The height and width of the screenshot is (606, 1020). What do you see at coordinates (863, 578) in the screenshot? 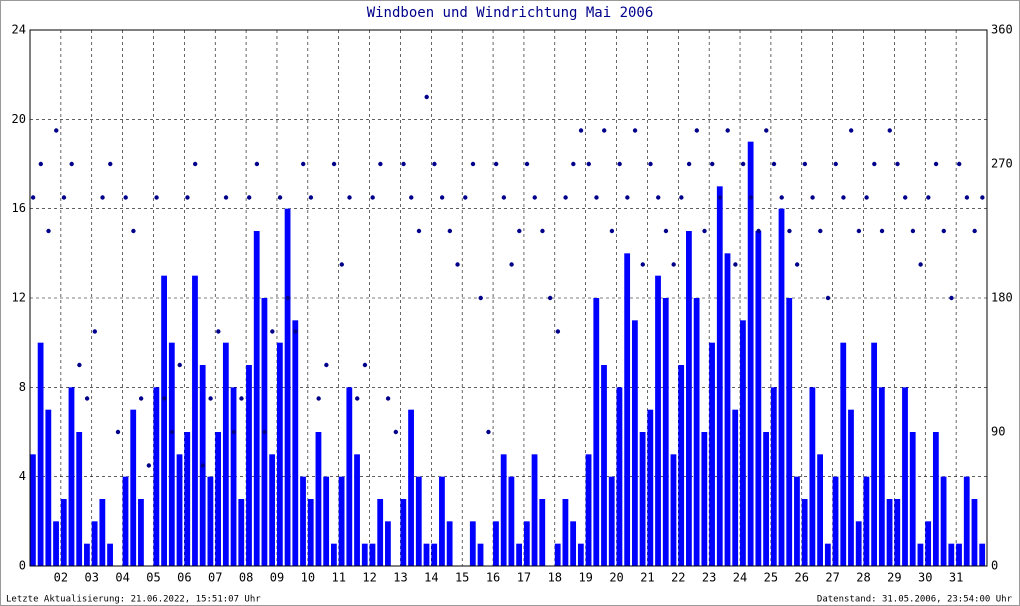
I see `x-tick-label: 28` at bounding box center [863, 578].